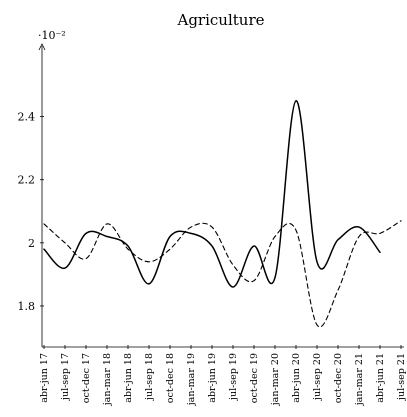 The image size is (407, 417). I want to click on x-tick-label: abr-jun 18, so click(128, 378).